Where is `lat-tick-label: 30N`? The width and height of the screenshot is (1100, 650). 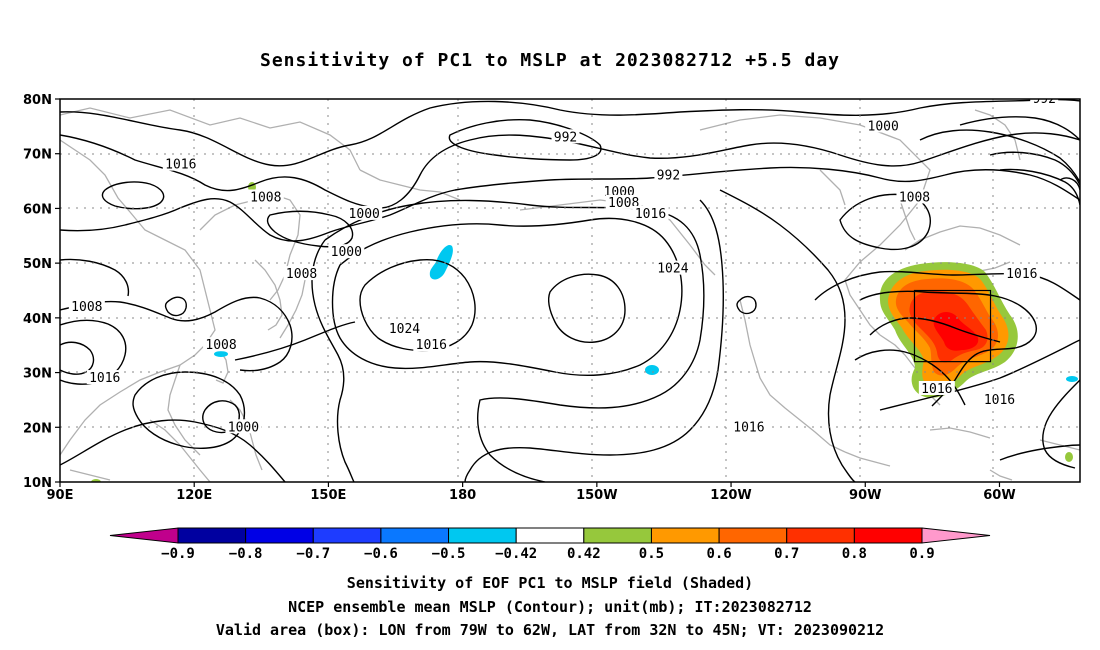 lat-tick-label: 30N is located at coordinates (37, 374).